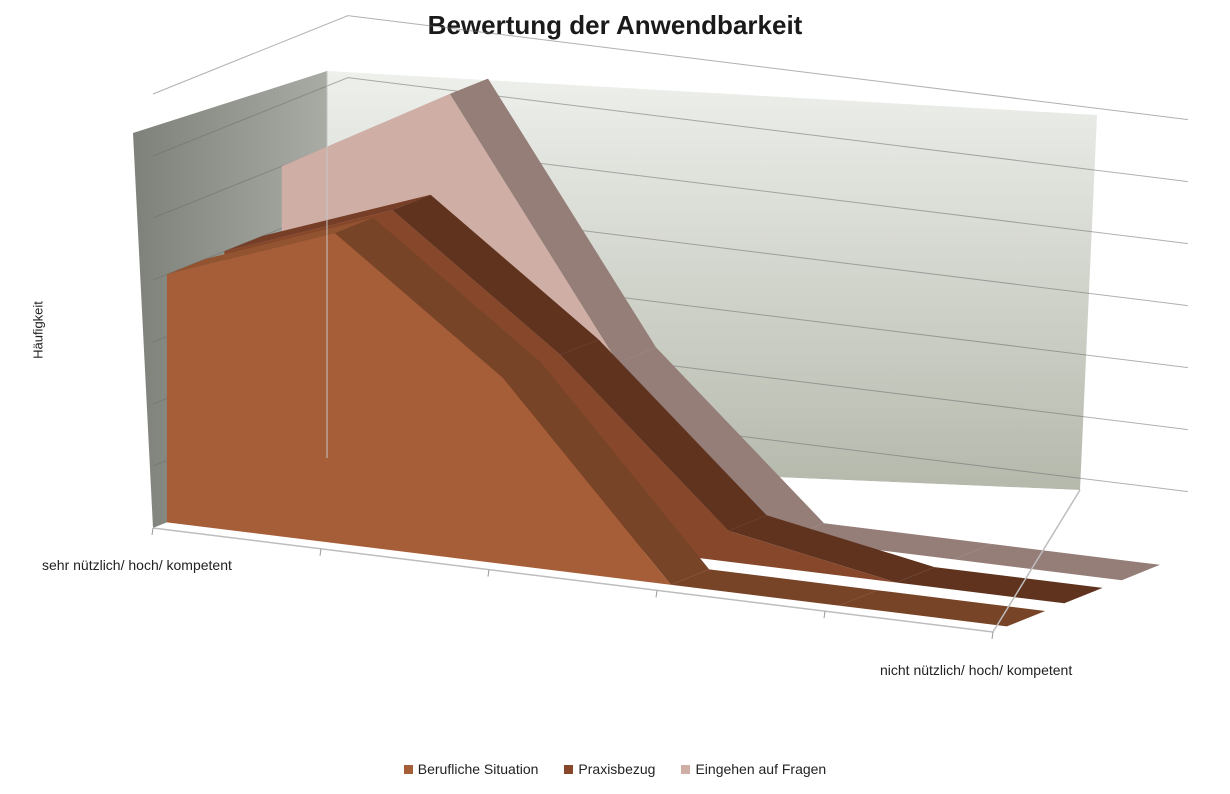  What do you see at coordinates (478, 769) in the screenshot?
I see `legend-label: Berufliche Situation` at bounding box center [478, 769].